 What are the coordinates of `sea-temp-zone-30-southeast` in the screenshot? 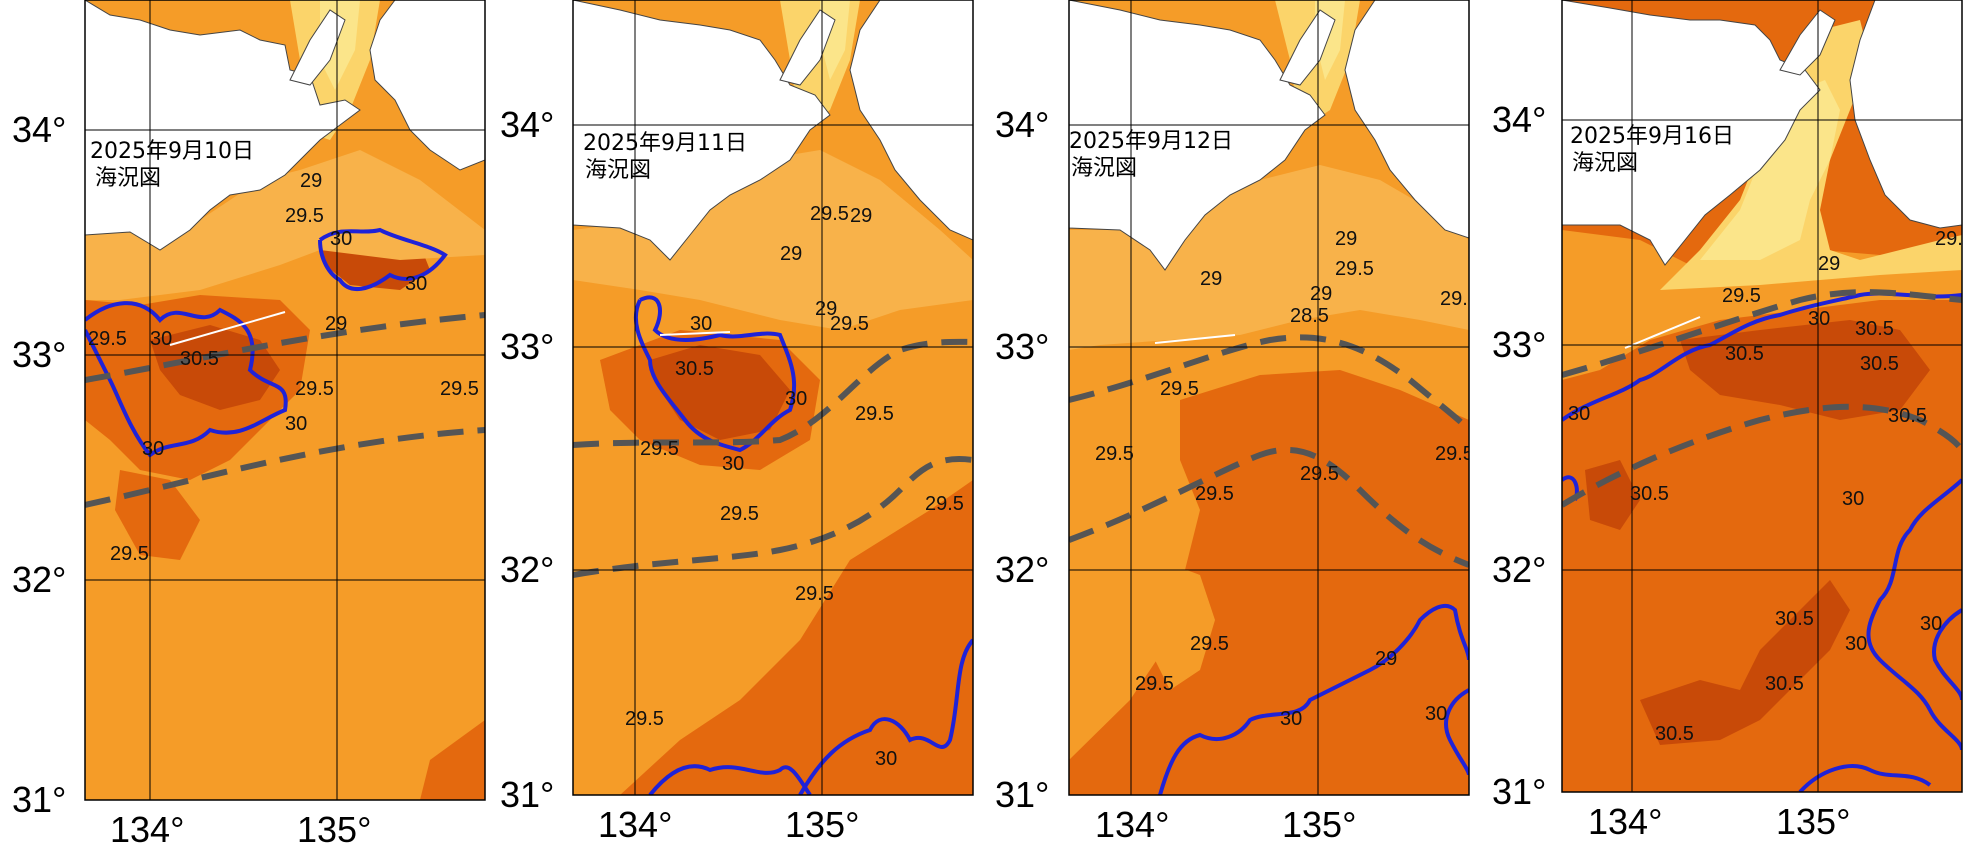 It's located at (796, 637).